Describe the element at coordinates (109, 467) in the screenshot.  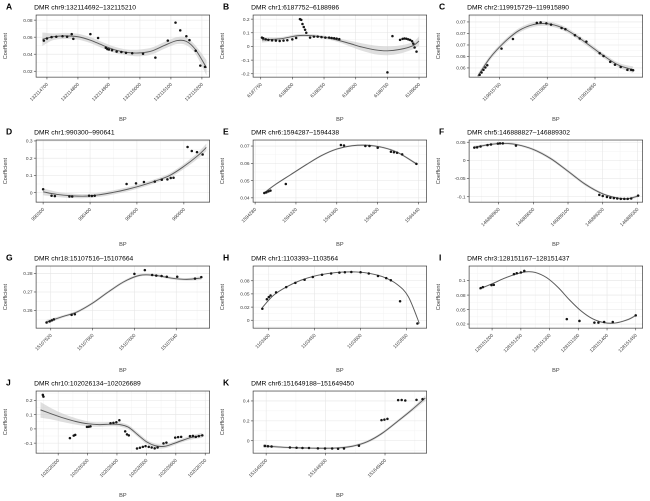
I see `x-tick-label: 102026400` at that location.